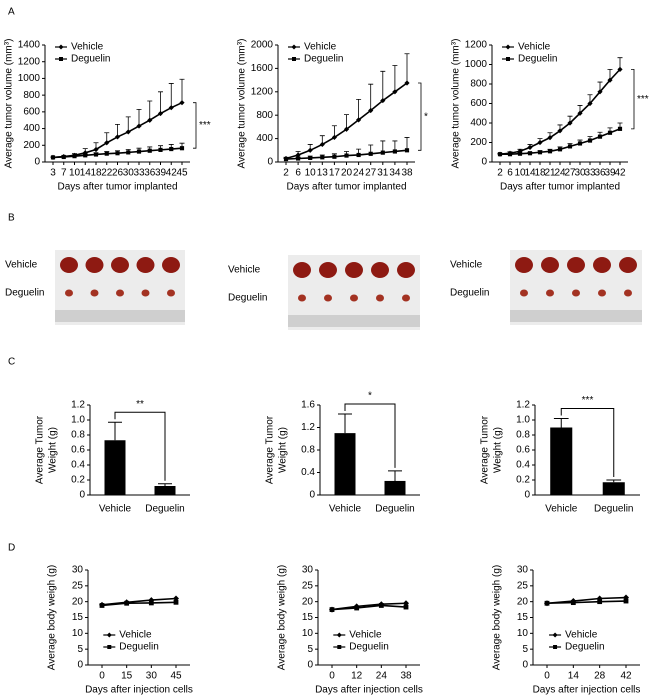 The width and height of the screenshot is (650, 695). I want to click on x-tick-label: 10, so click(520, 173).